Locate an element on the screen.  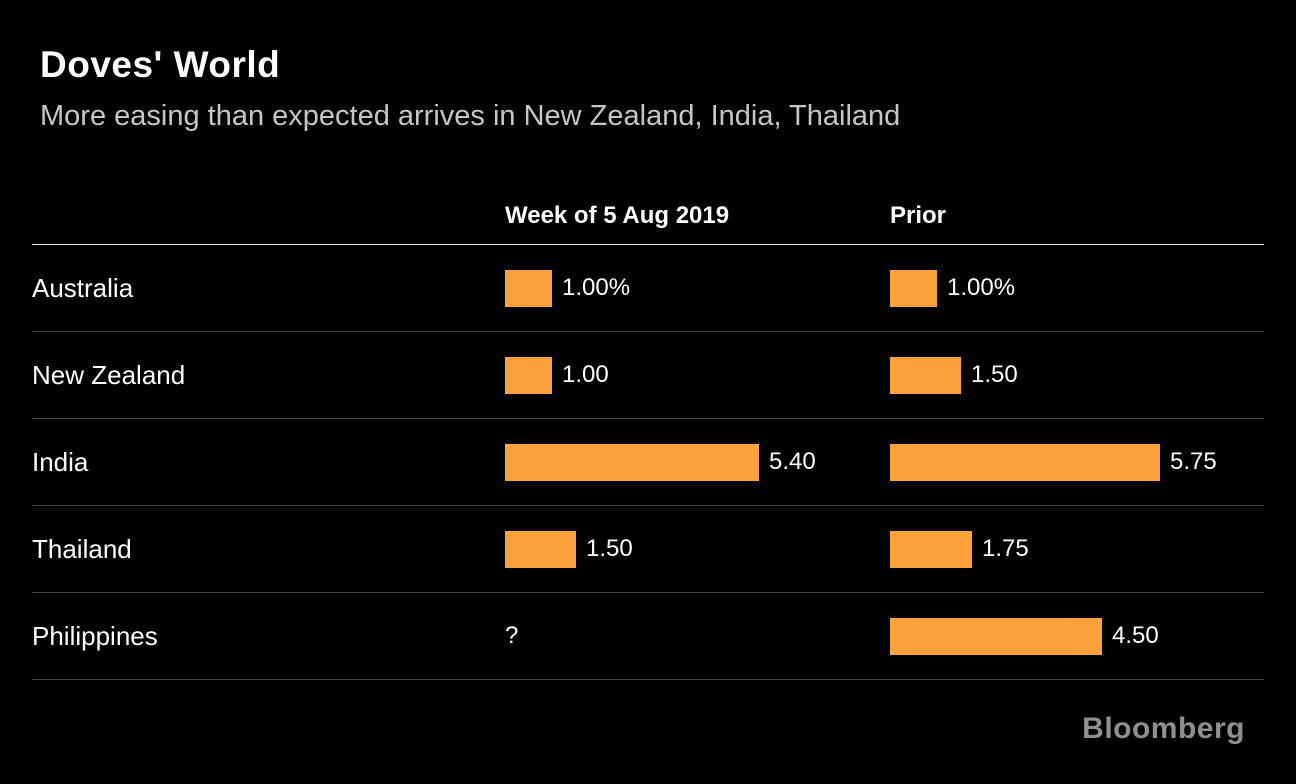
country-label: Australia is located at coordinates (83, 287).